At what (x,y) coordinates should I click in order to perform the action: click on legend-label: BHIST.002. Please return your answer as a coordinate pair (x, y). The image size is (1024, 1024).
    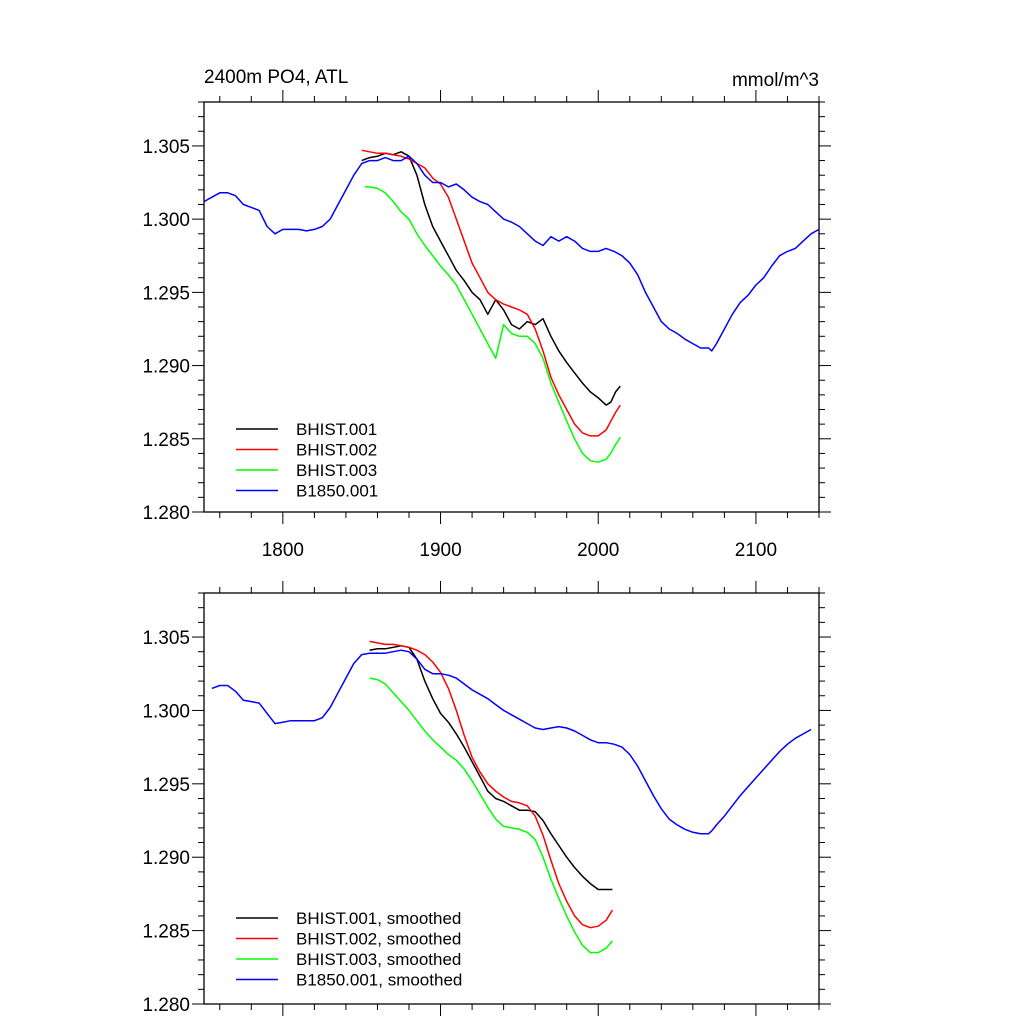
    Looking at the image, I should click on (336, 450).